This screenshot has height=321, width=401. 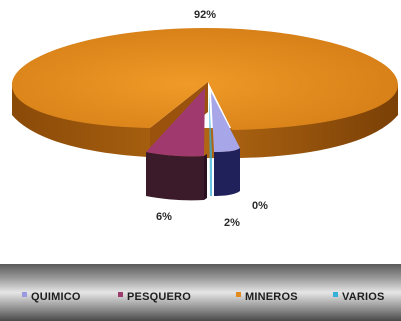 What do you see at coordinates (363, 297) in the screenshot?
I see `legend-label-varios: VARIOS` at bounding box center [363, 297].